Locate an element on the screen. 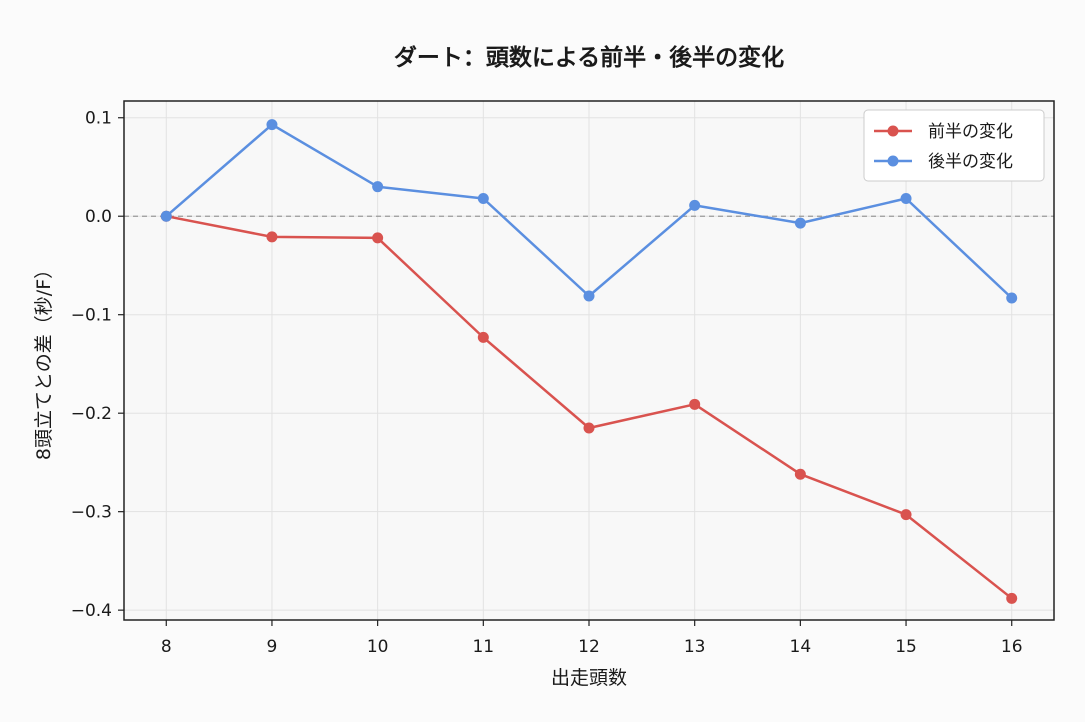  y-tick-label: 0.0 is located at coordinates (98, 217).